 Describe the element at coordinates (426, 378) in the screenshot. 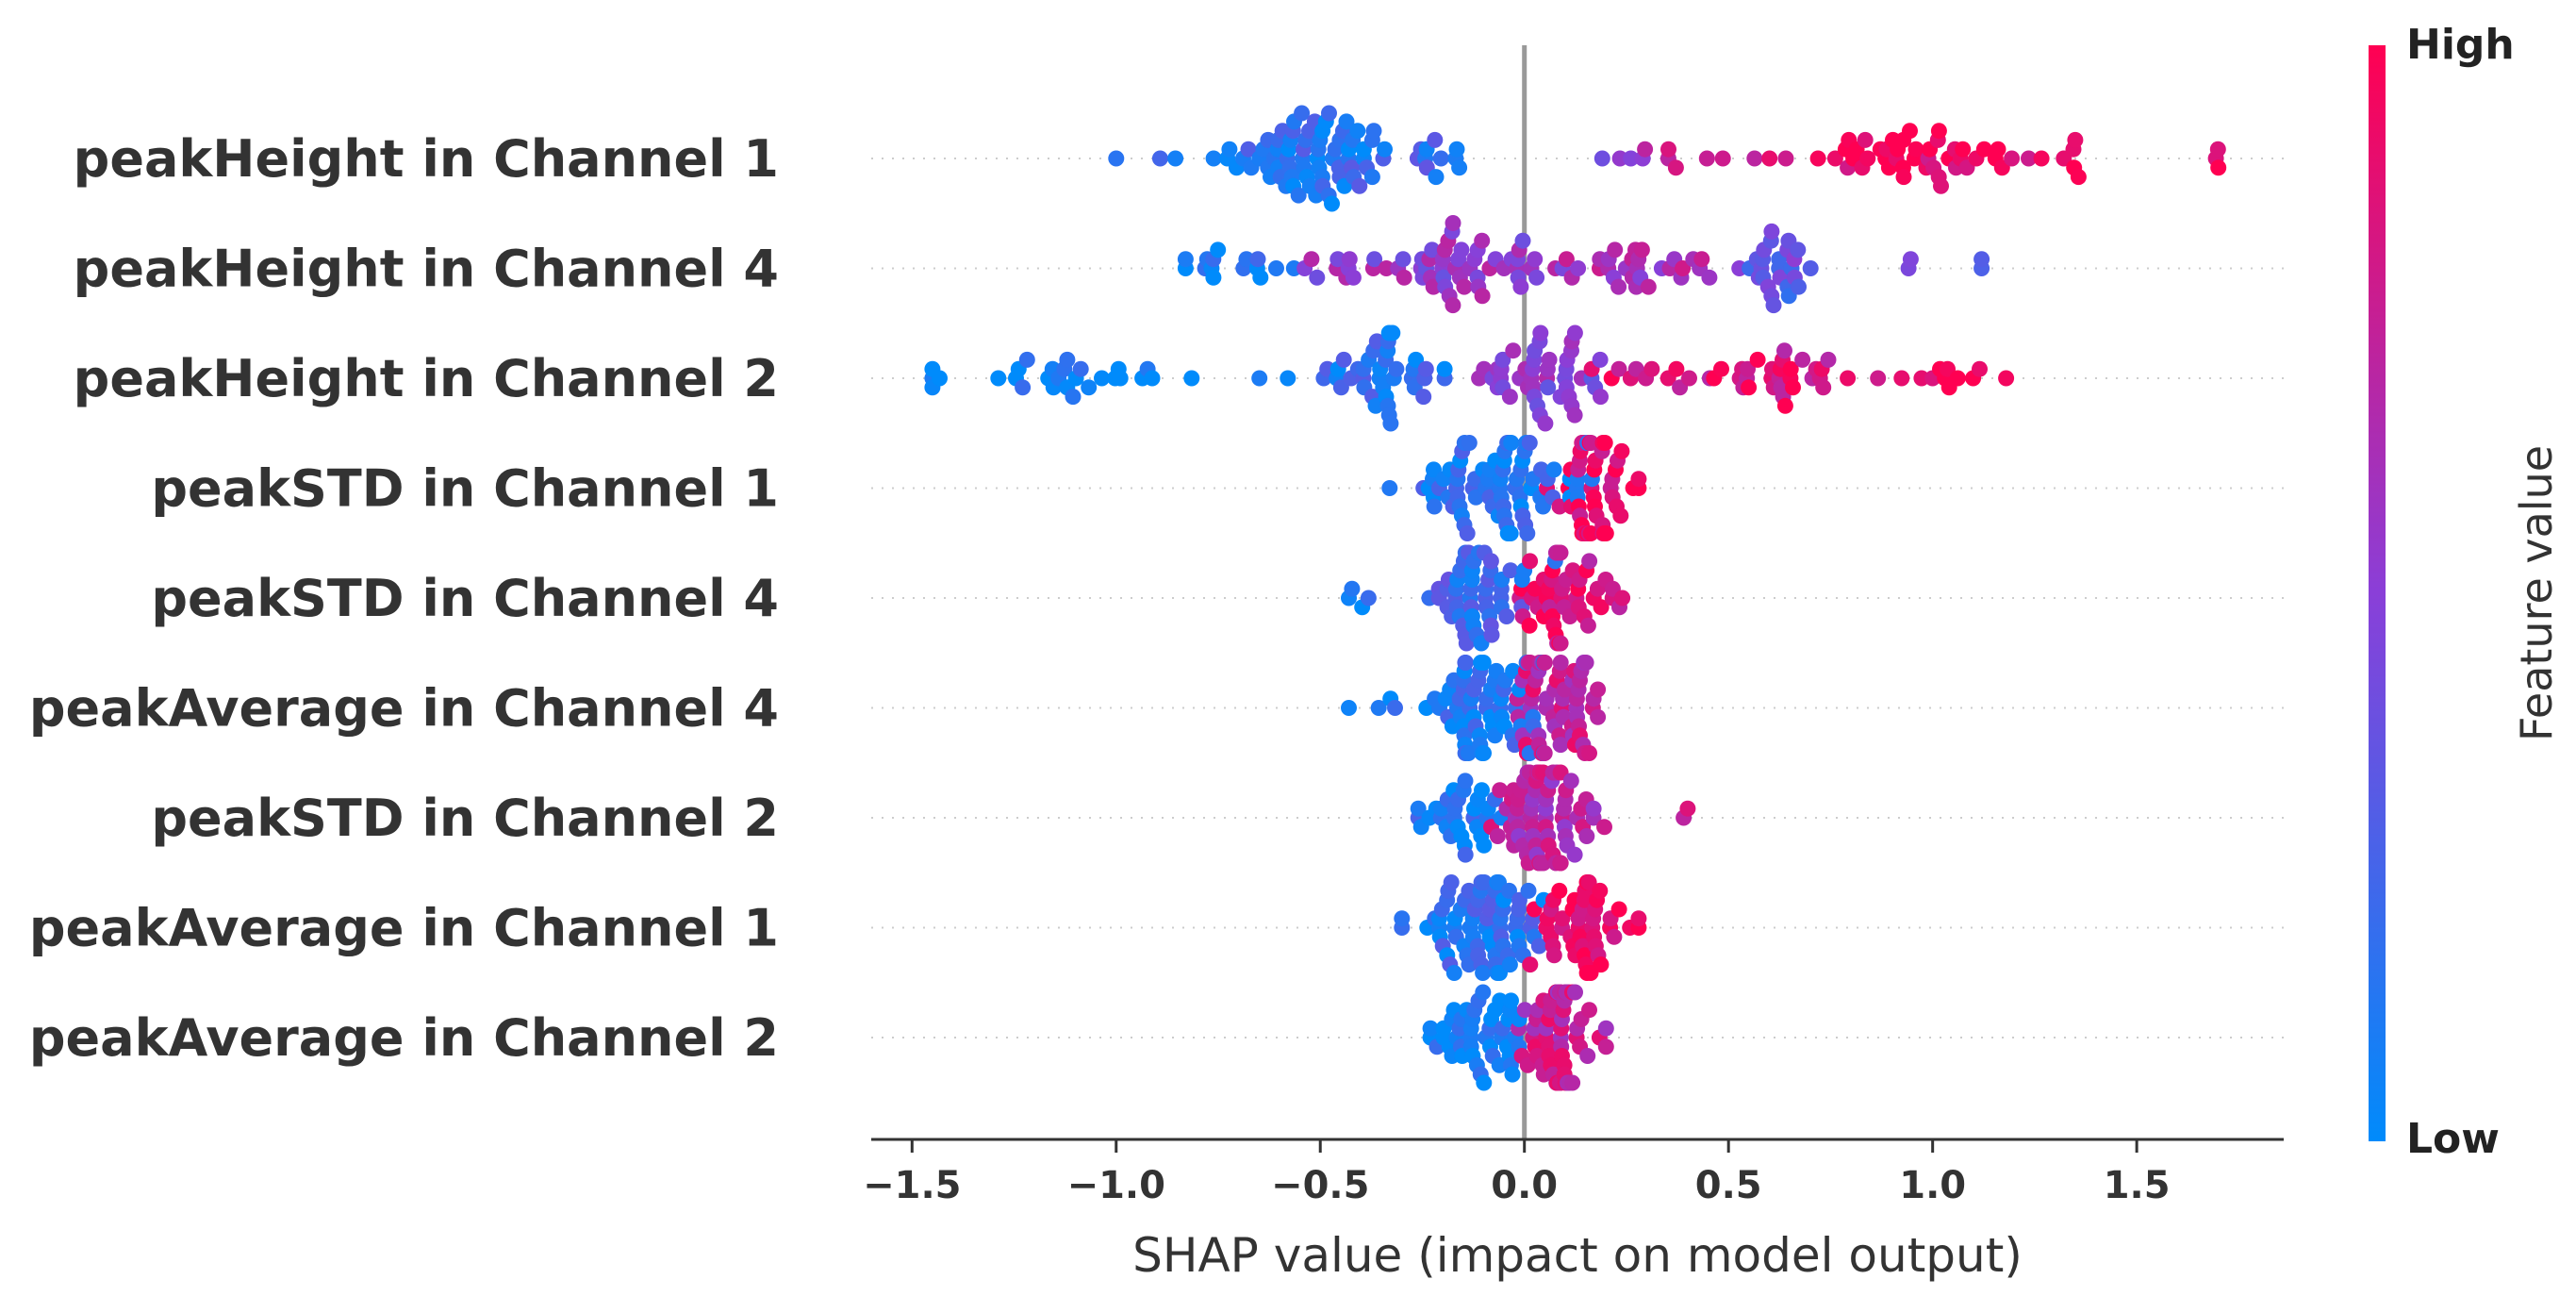

I see `feature-label: peakHeight in Channel 2` at that location.